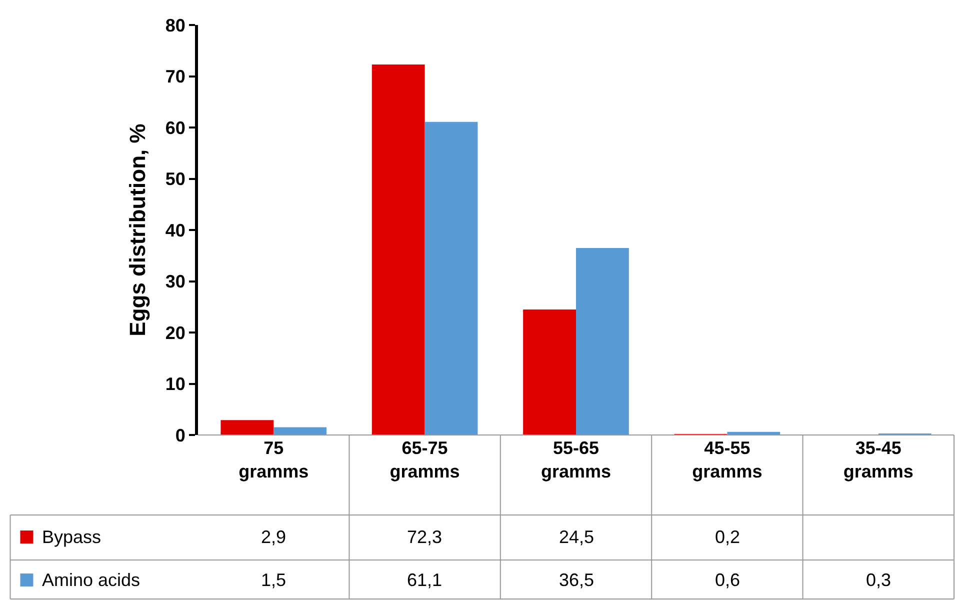  What do you see at coordinates (879, 580) in the screenshot?
I see `data-label: 0,3` at bounding box center [879, 580].